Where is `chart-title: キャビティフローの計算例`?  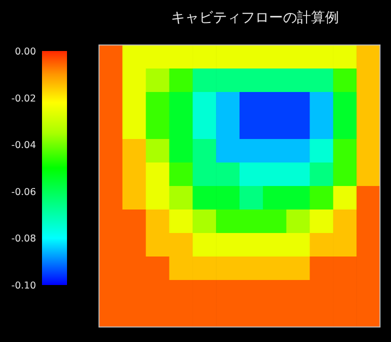
chart-title: キャビティフローの計算例 is located at coordinates (255, 18).